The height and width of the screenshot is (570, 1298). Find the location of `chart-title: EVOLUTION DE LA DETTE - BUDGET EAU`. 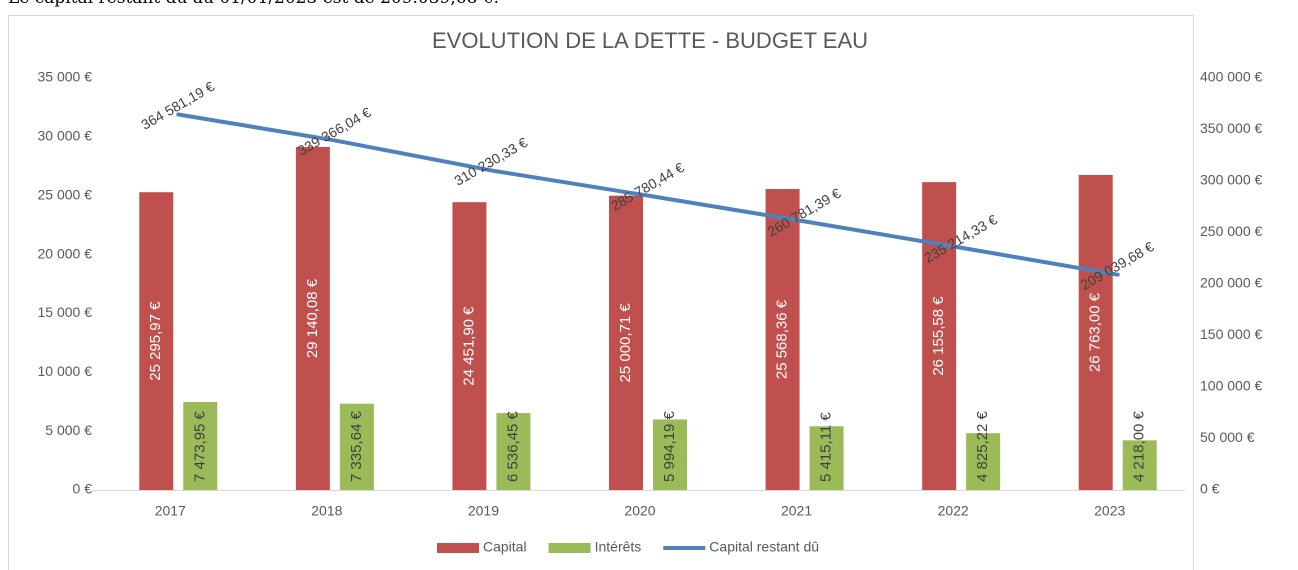

chart-title: EVOLUTION DE LA DETTE - BUDGET EAU is located at coordinates (650, 40).